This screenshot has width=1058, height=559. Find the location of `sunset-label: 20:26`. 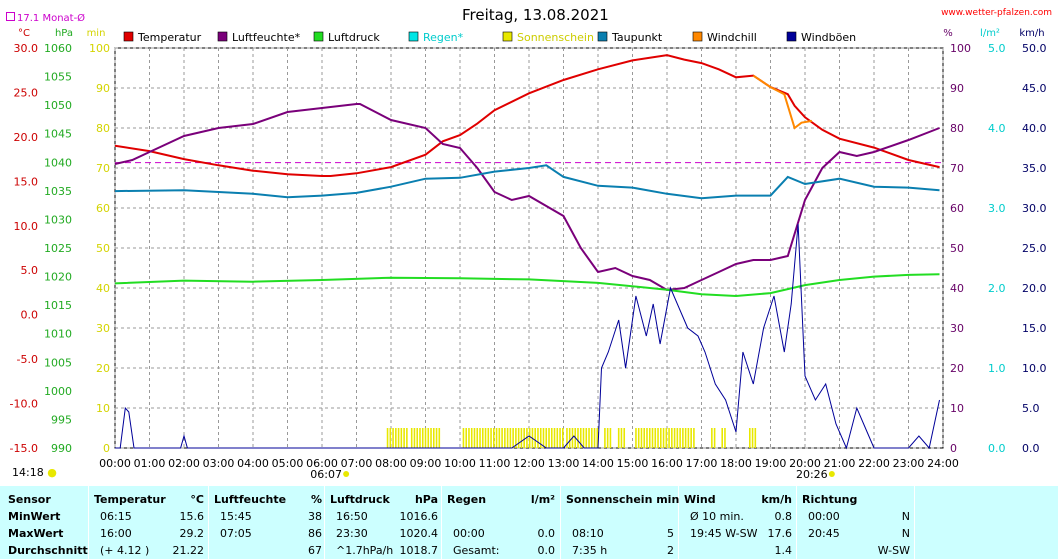

sunset-label: 20:26 is located at coordinates (812, 474).